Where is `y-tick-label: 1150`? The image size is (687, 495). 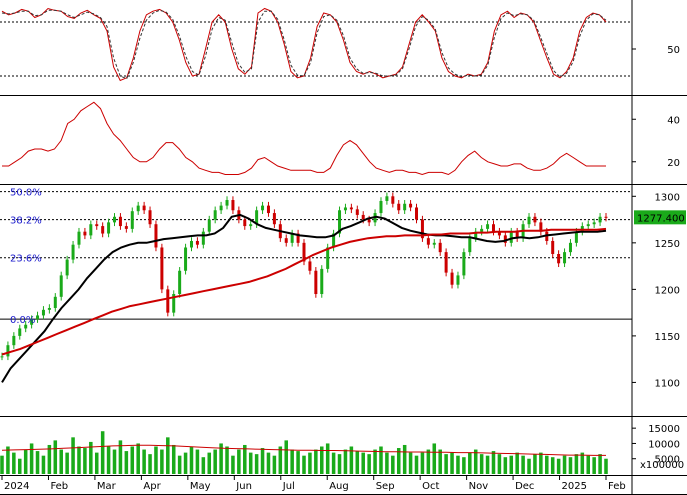 y-tick-label: 1150 is located at coordinates (667, 337).